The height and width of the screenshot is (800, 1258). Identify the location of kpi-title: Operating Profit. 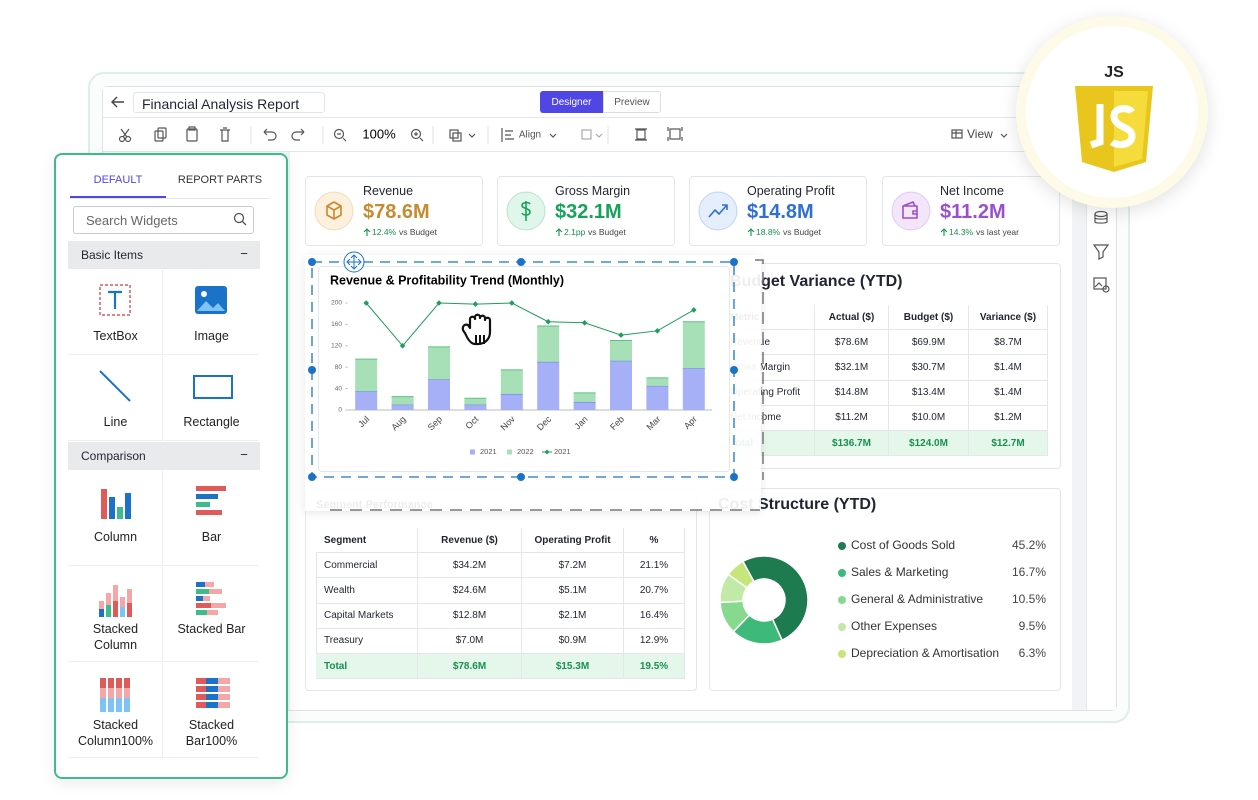
(791, 191).